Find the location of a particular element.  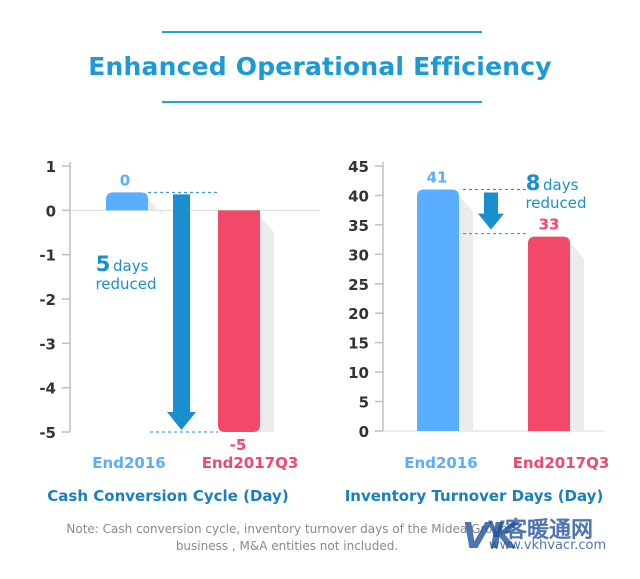

chart1-annotation-number: 5 is located at coordinates (103, 264).